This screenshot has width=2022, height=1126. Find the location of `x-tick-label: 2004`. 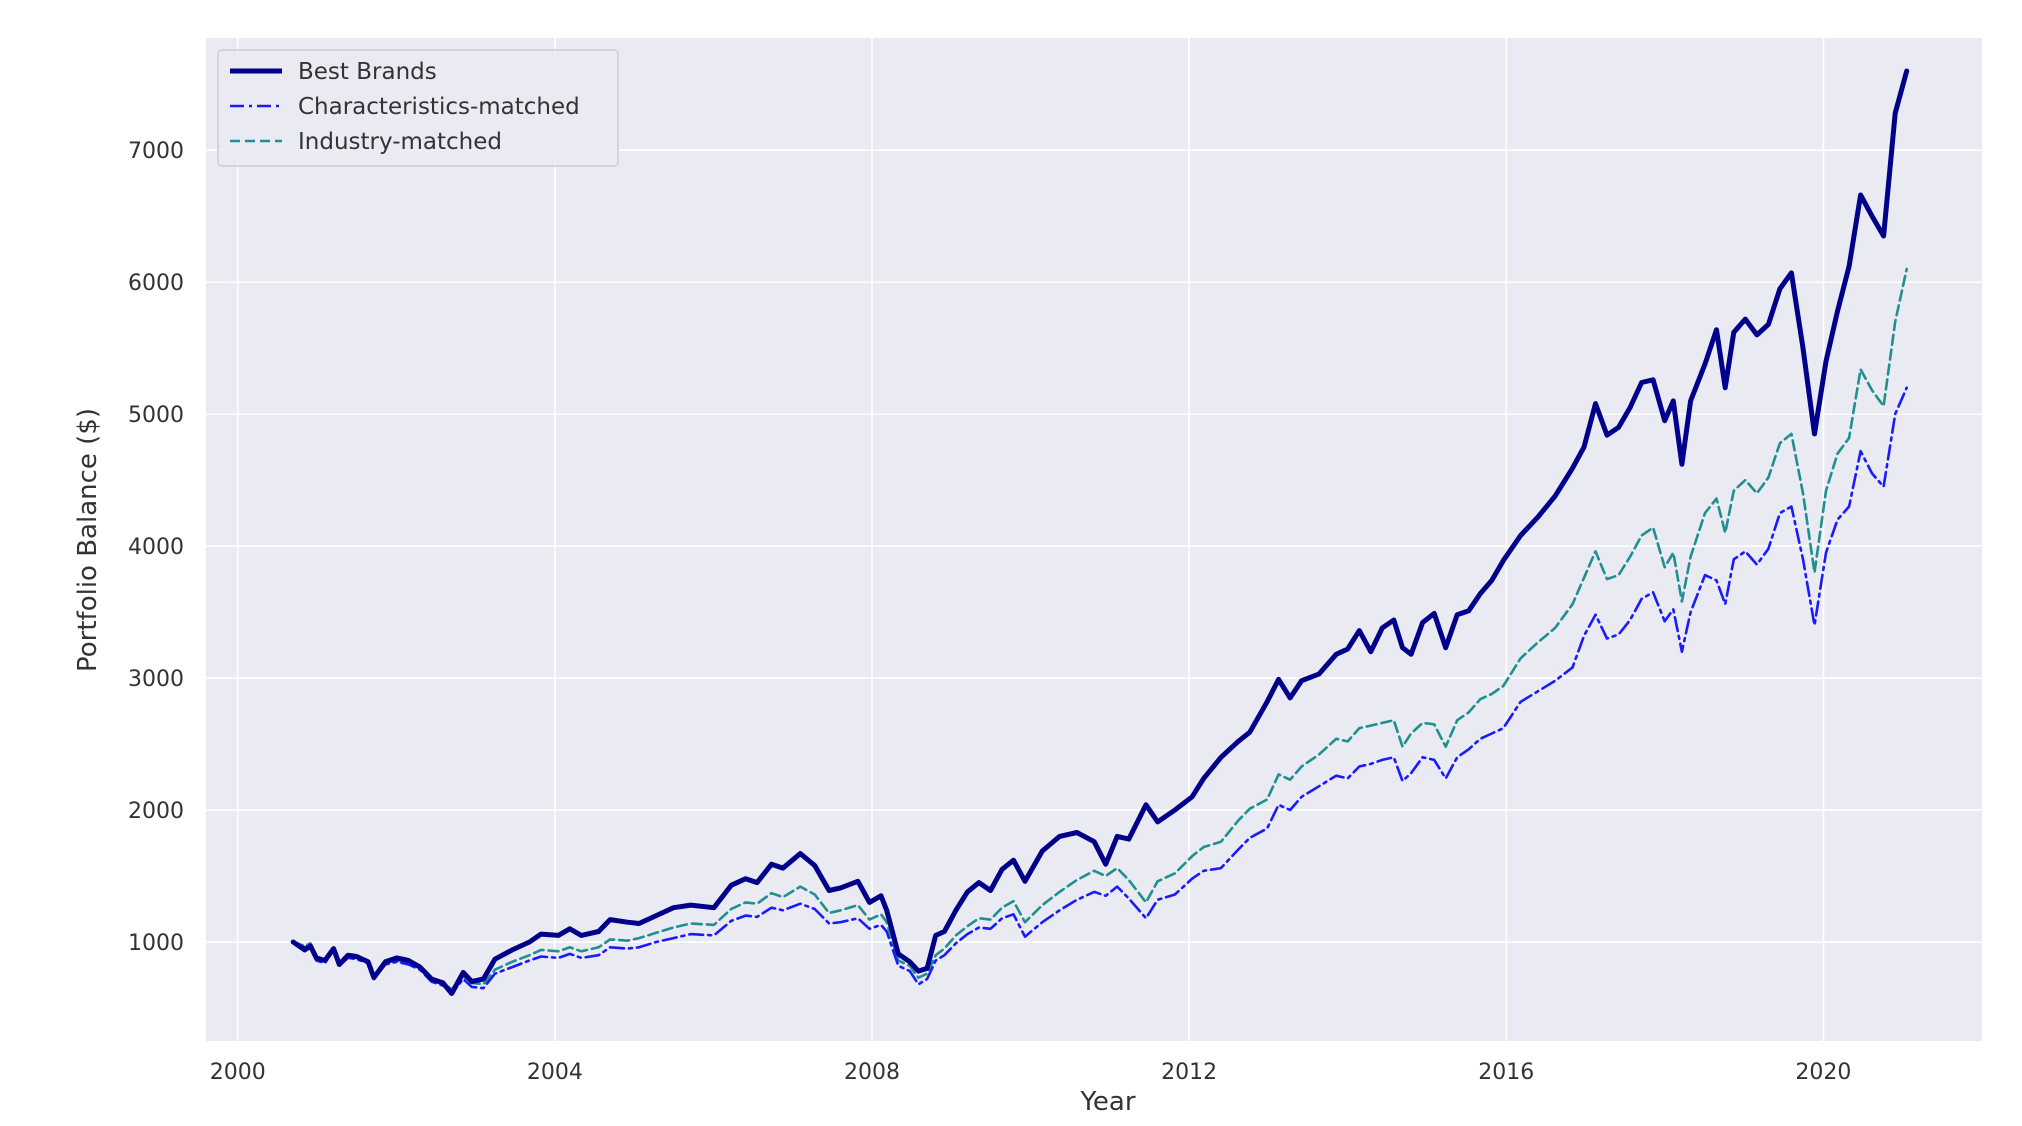

x-tick-label: 2004 is located at coordinates (555, 1072).